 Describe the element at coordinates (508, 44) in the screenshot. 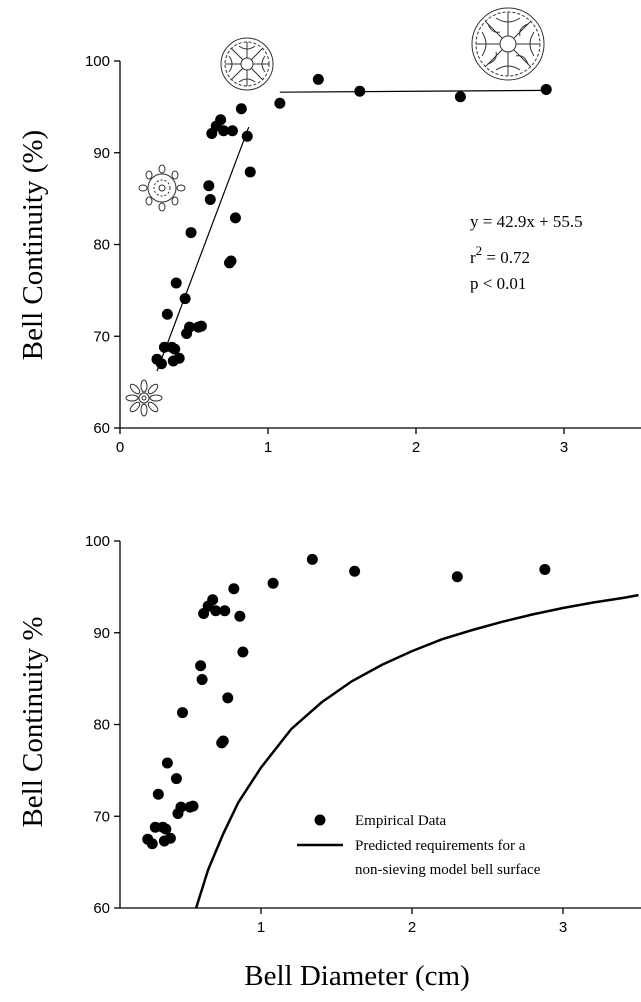

I see `jellyfish-icon-xlarge` at that location.